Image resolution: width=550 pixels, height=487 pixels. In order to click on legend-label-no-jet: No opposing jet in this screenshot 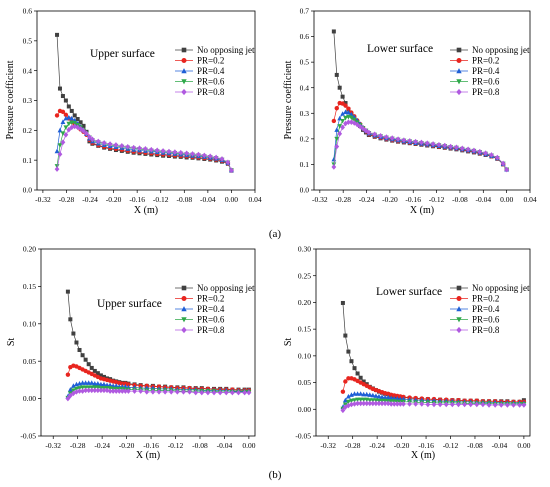, I will do `click(226, 50)`.